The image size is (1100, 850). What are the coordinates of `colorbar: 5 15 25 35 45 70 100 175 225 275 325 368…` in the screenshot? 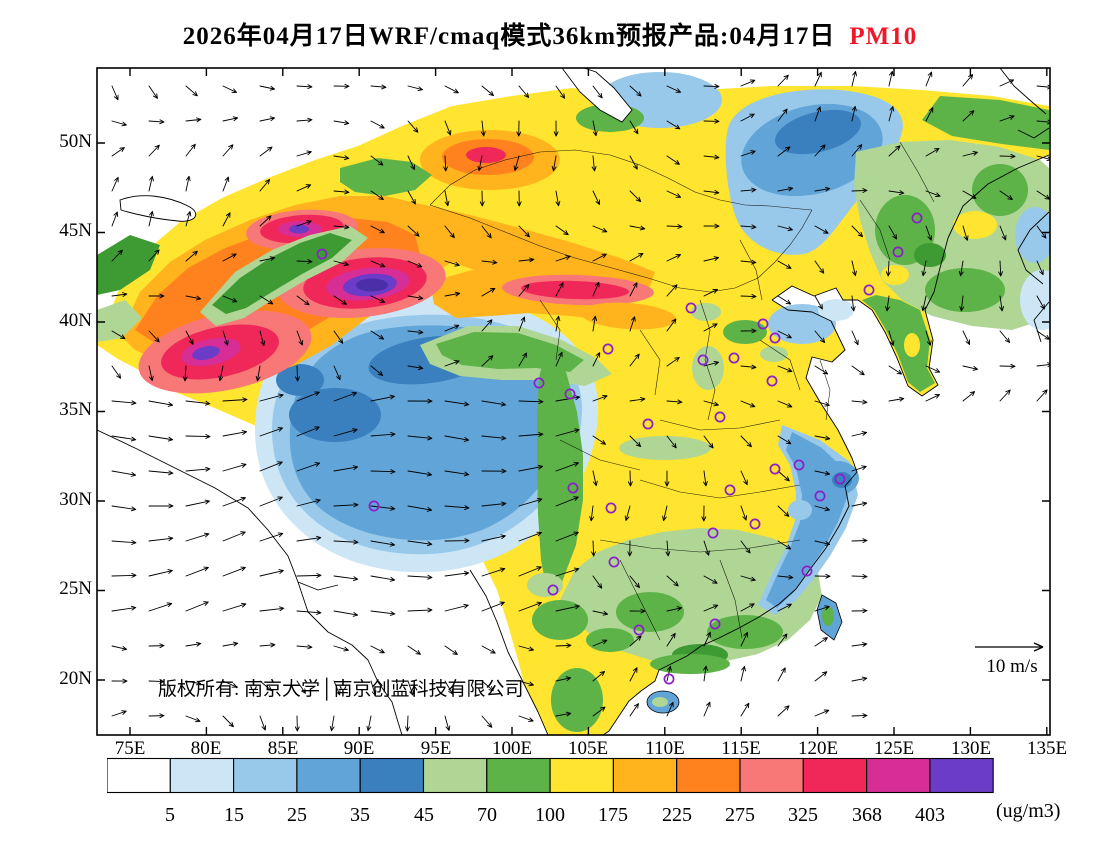 It's located at (550, 791).